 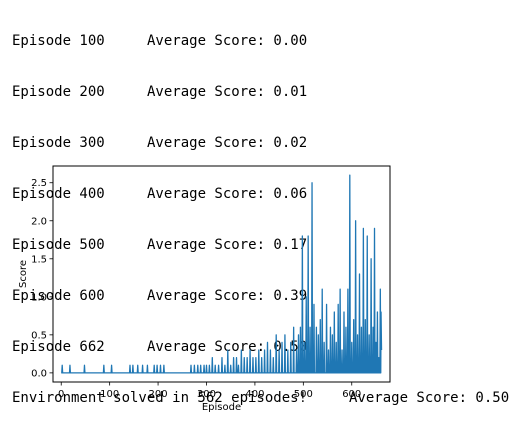 What do you see at coordinates (303, 394) in the screenshot?
I see `x-tick-label: 500` at bounding box center [303, 394].